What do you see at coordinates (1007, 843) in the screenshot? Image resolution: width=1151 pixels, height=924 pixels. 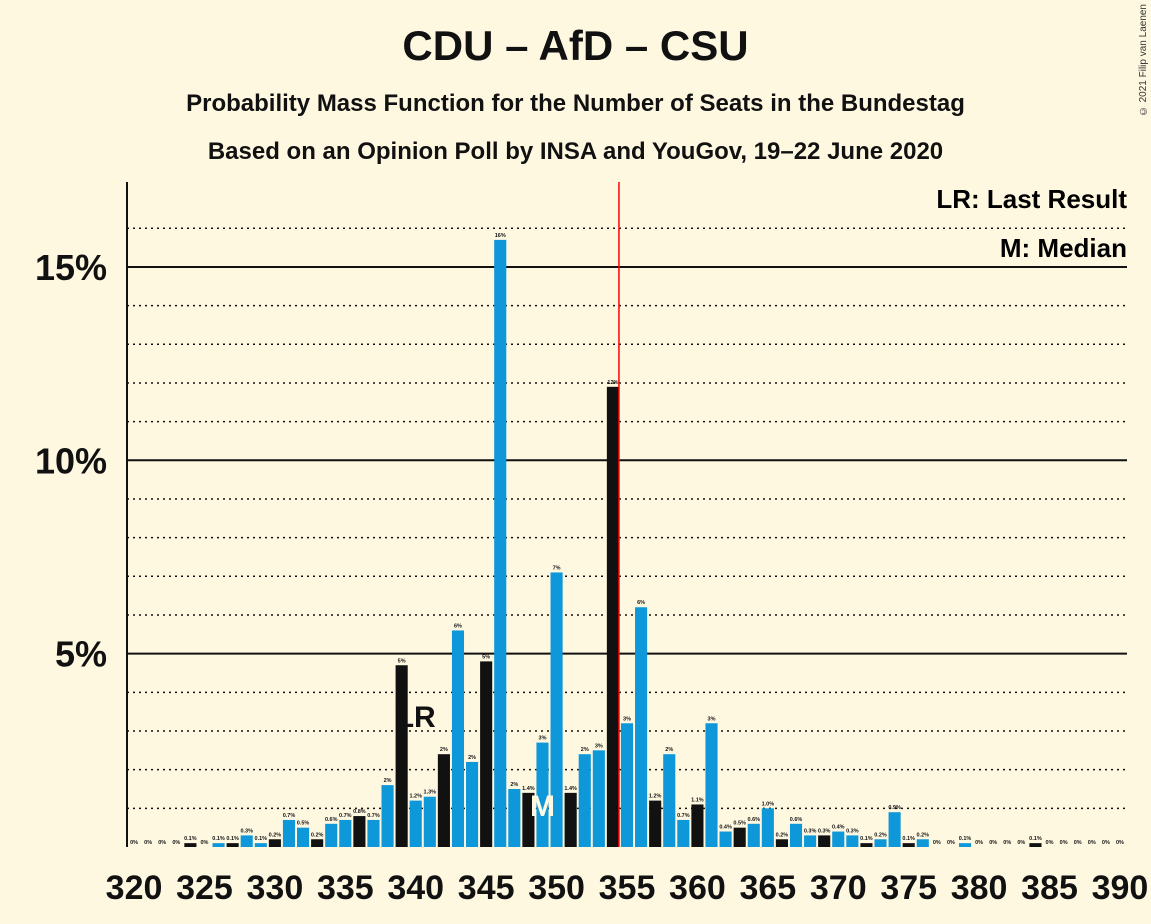 I see `bar-label-382: 0%` at bounding box center [1007, 843].